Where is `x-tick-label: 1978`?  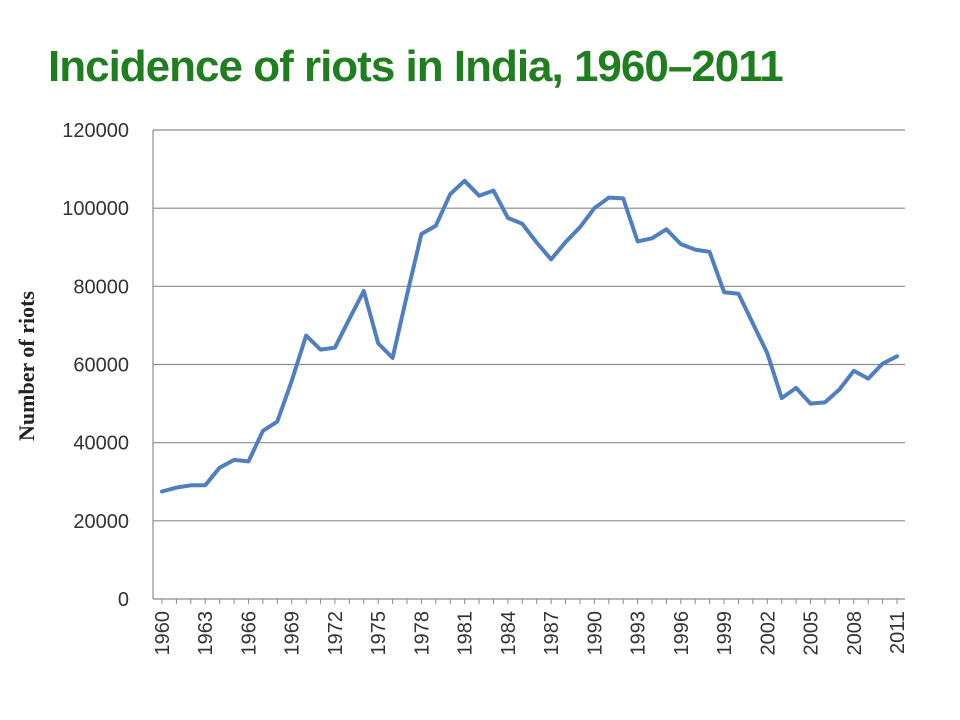
x-tick-label: 1978 is located at coordinates (422, 633).